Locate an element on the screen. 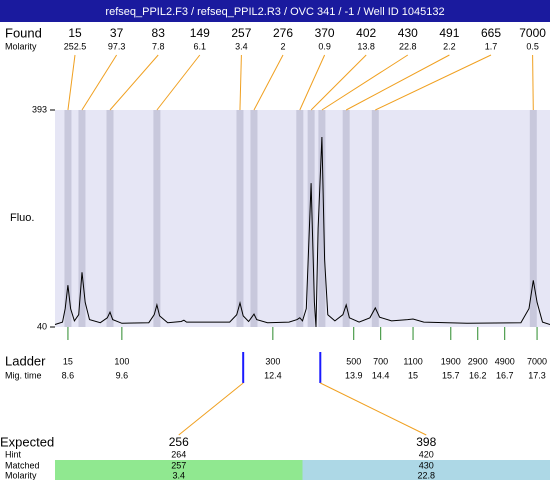 The height and width of the screenshot is (480, 550). row-label: Mig. time is located at coordinates (23, 375).